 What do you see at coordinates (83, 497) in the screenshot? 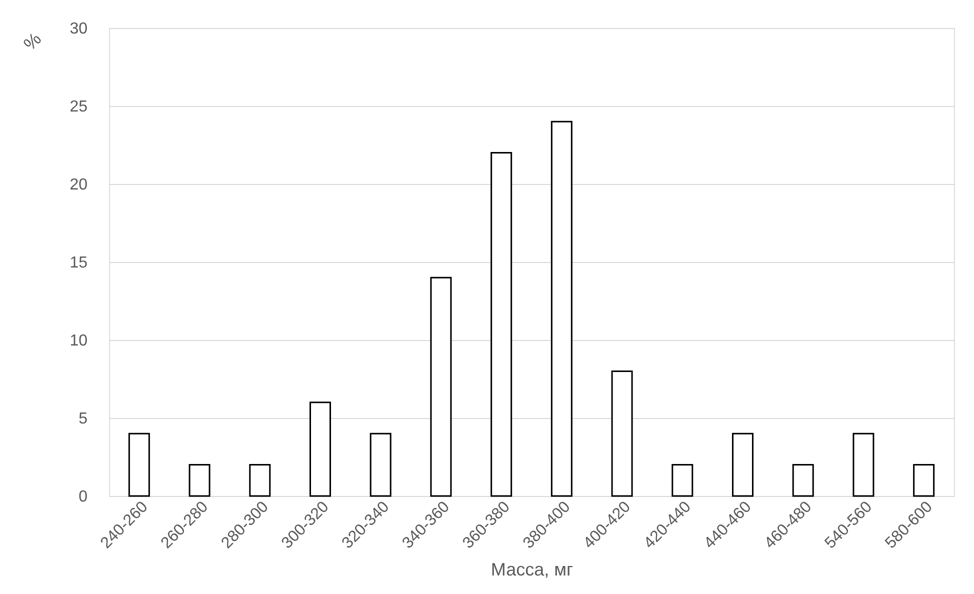
I see `y-tick-label: 0` at bounding box center [83, 497].